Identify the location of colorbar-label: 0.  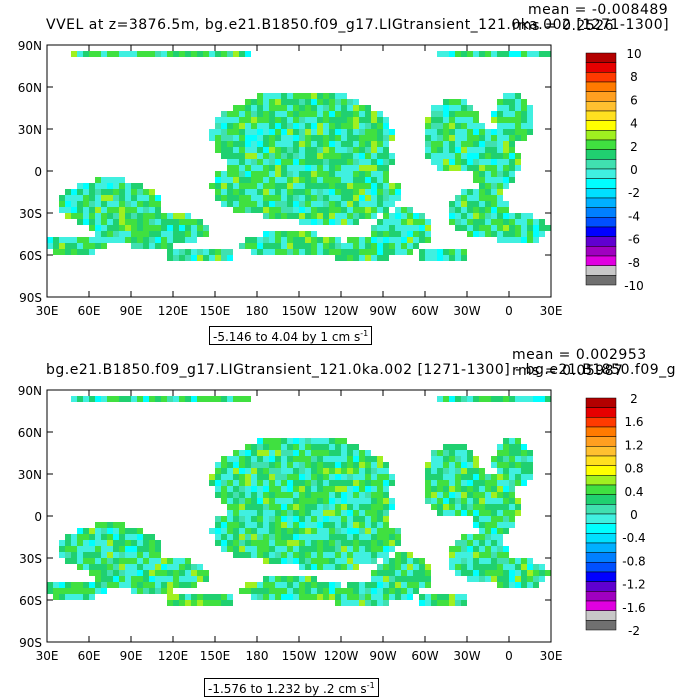
(634, 515).